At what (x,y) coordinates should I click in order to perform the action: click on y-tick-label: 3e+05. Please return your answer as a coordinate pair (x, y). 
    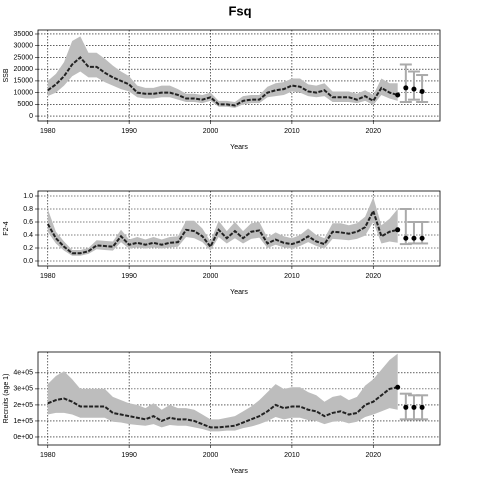
    Looking at the image, I should click on (23, 389).